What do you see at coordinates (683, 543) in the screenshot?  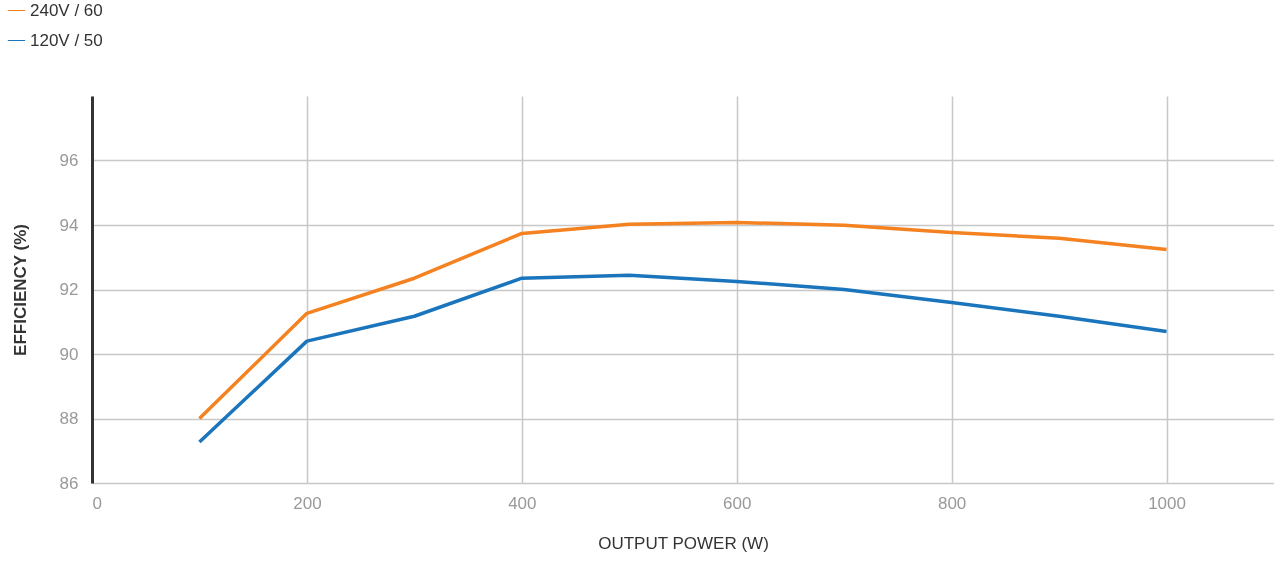 I see `x-axis-title: OUTPUT POWER (W)` at bounding box center [683, 543].